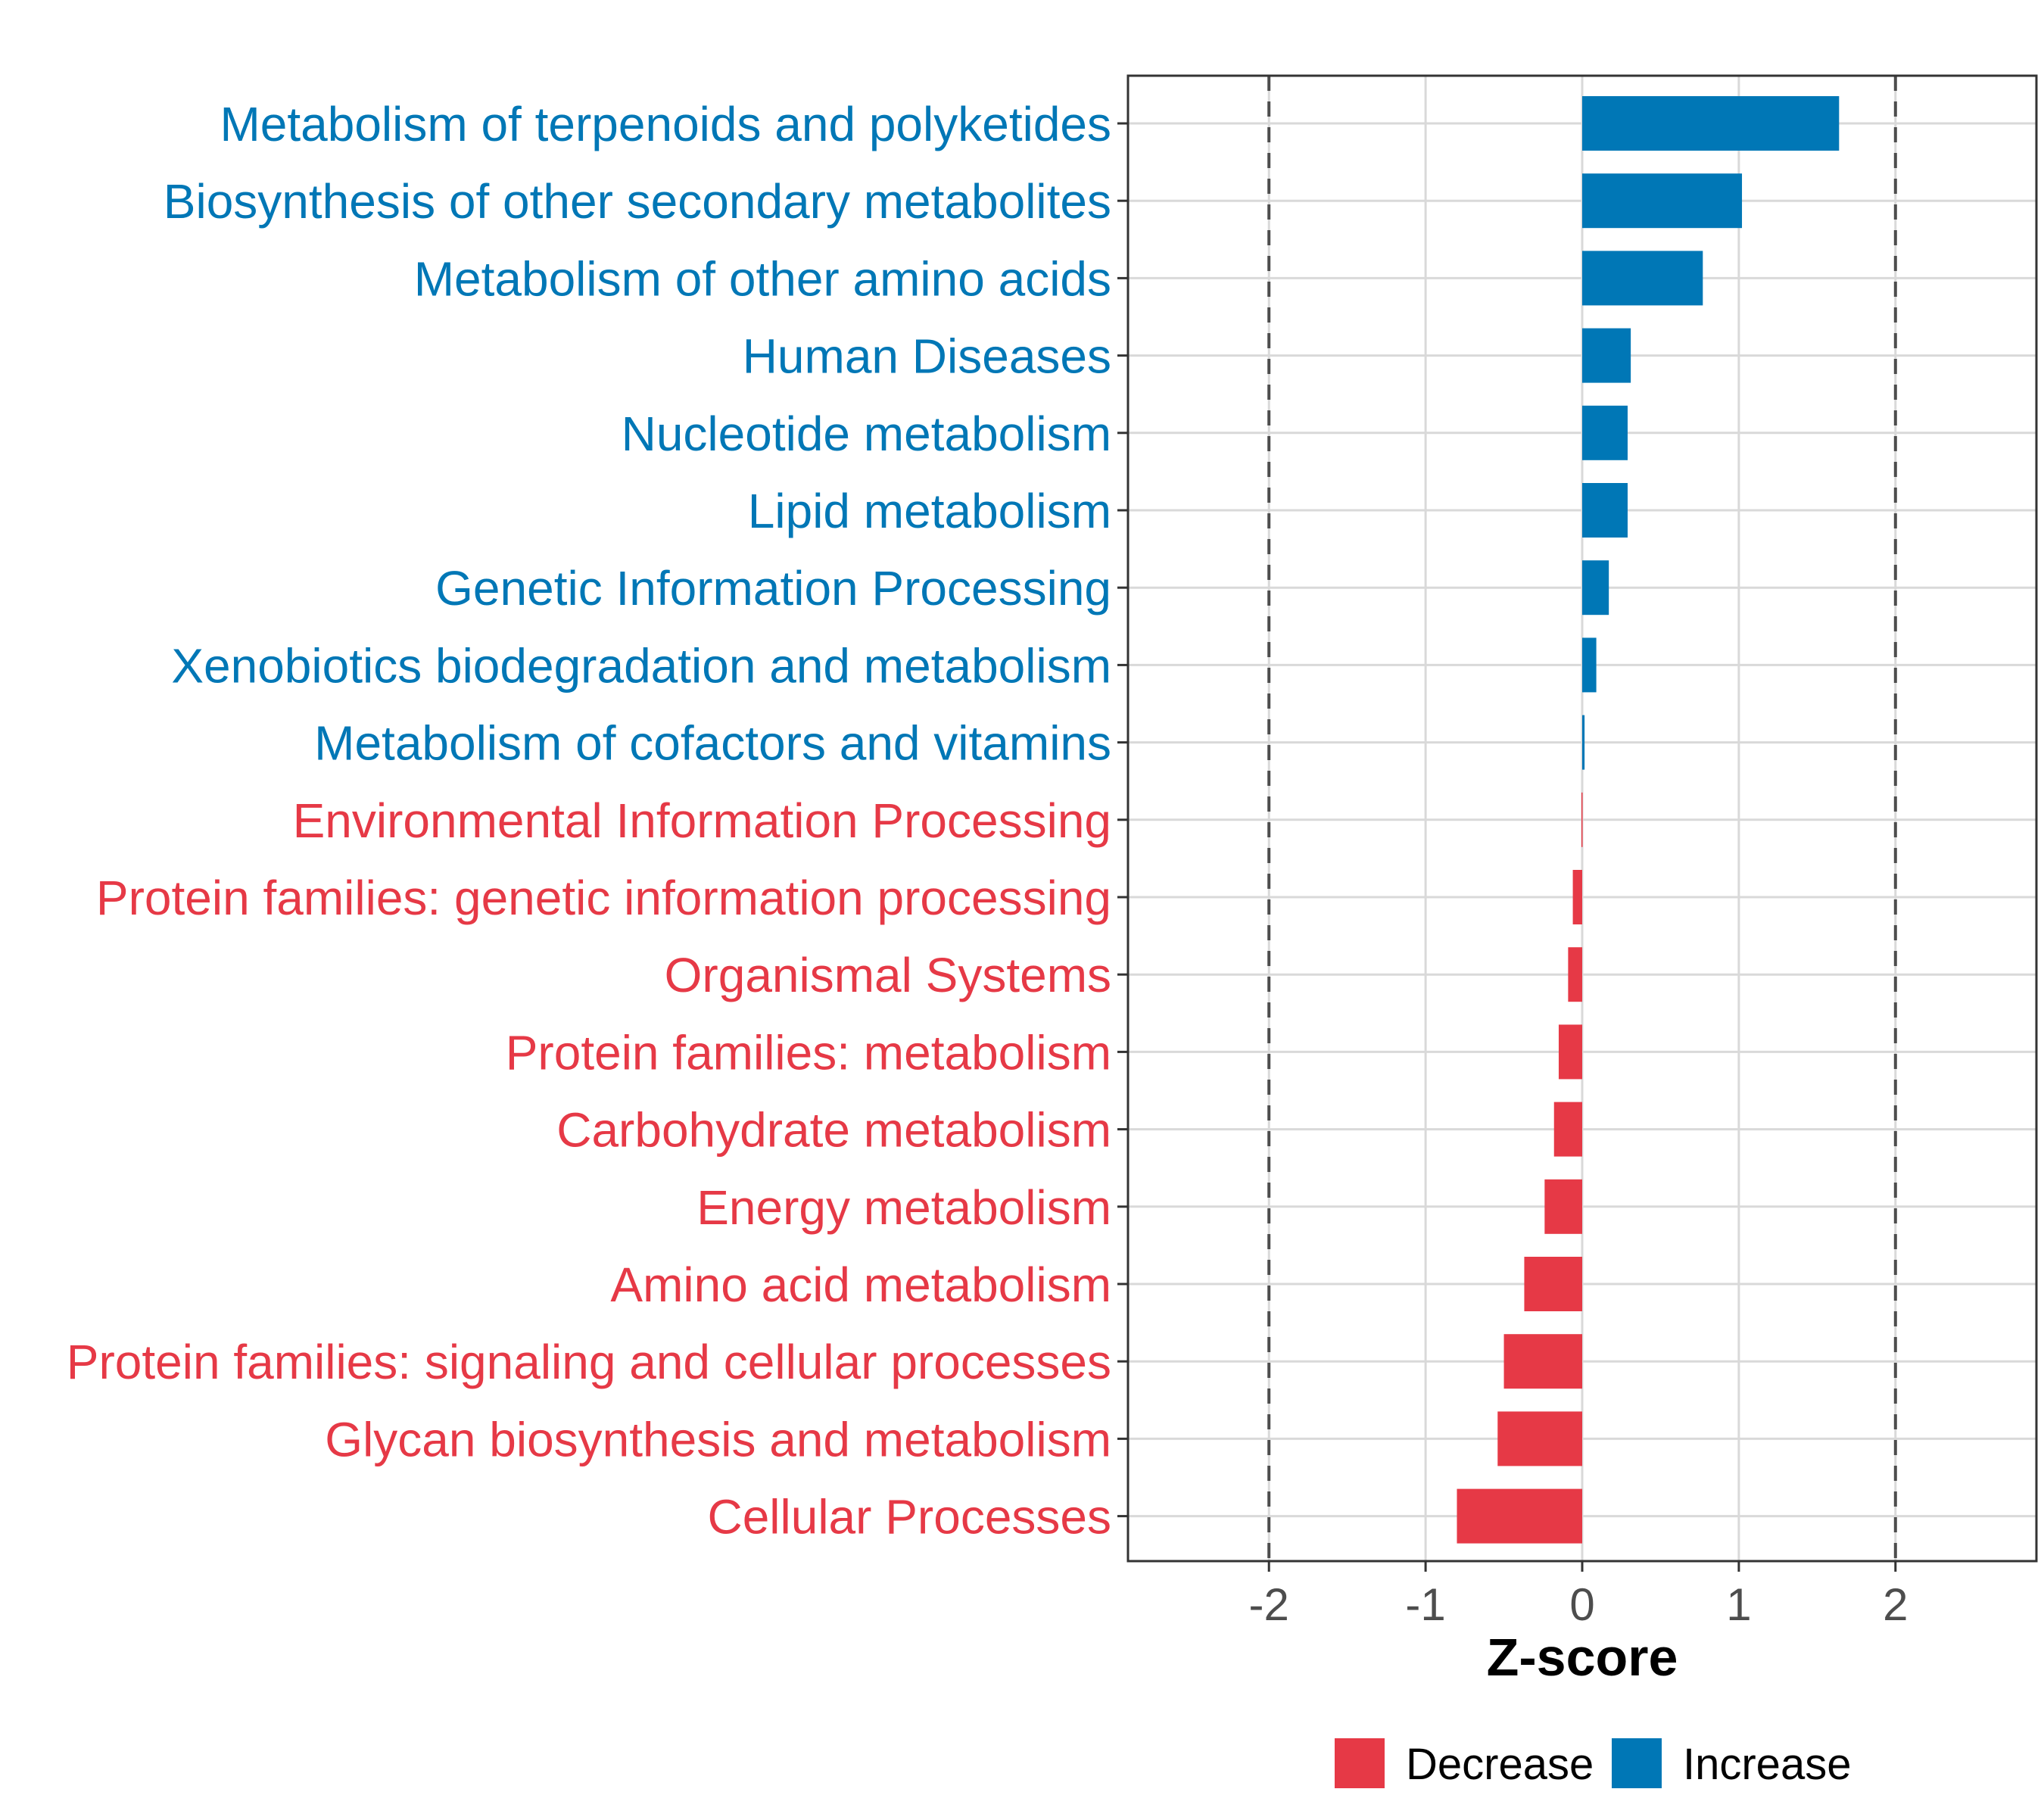  I want to click on legend-swatch-decrease, so click(1360, 1763).